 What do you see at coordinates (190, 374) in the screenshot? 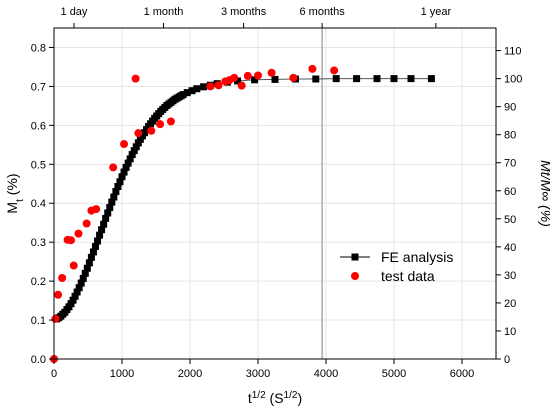
I see `x-tick-label: 2000` at bounding box center [190, 374].